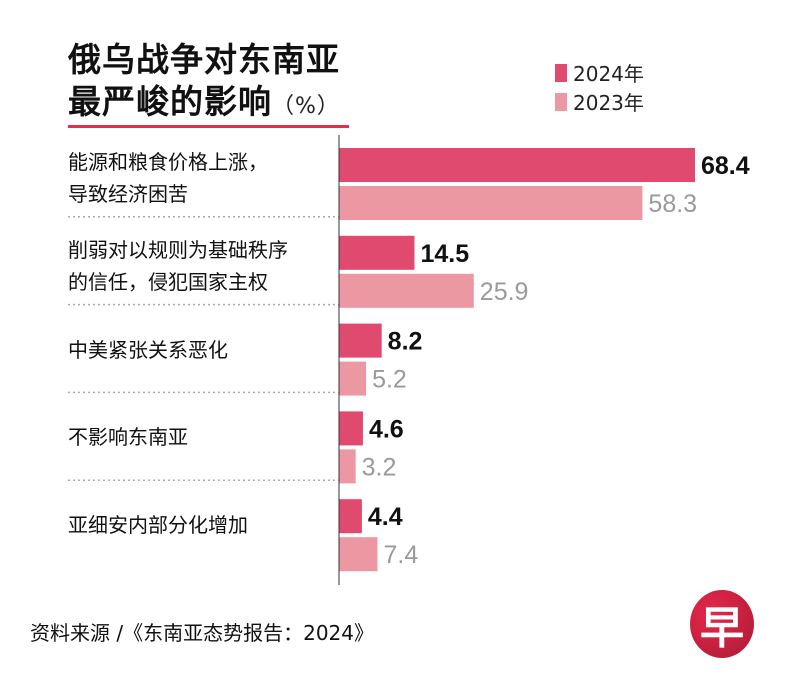 The image size is (800, 692). Describe the element at coordinates (306, 106) in the screenshot. I see `unit-label: （%）` at that location.